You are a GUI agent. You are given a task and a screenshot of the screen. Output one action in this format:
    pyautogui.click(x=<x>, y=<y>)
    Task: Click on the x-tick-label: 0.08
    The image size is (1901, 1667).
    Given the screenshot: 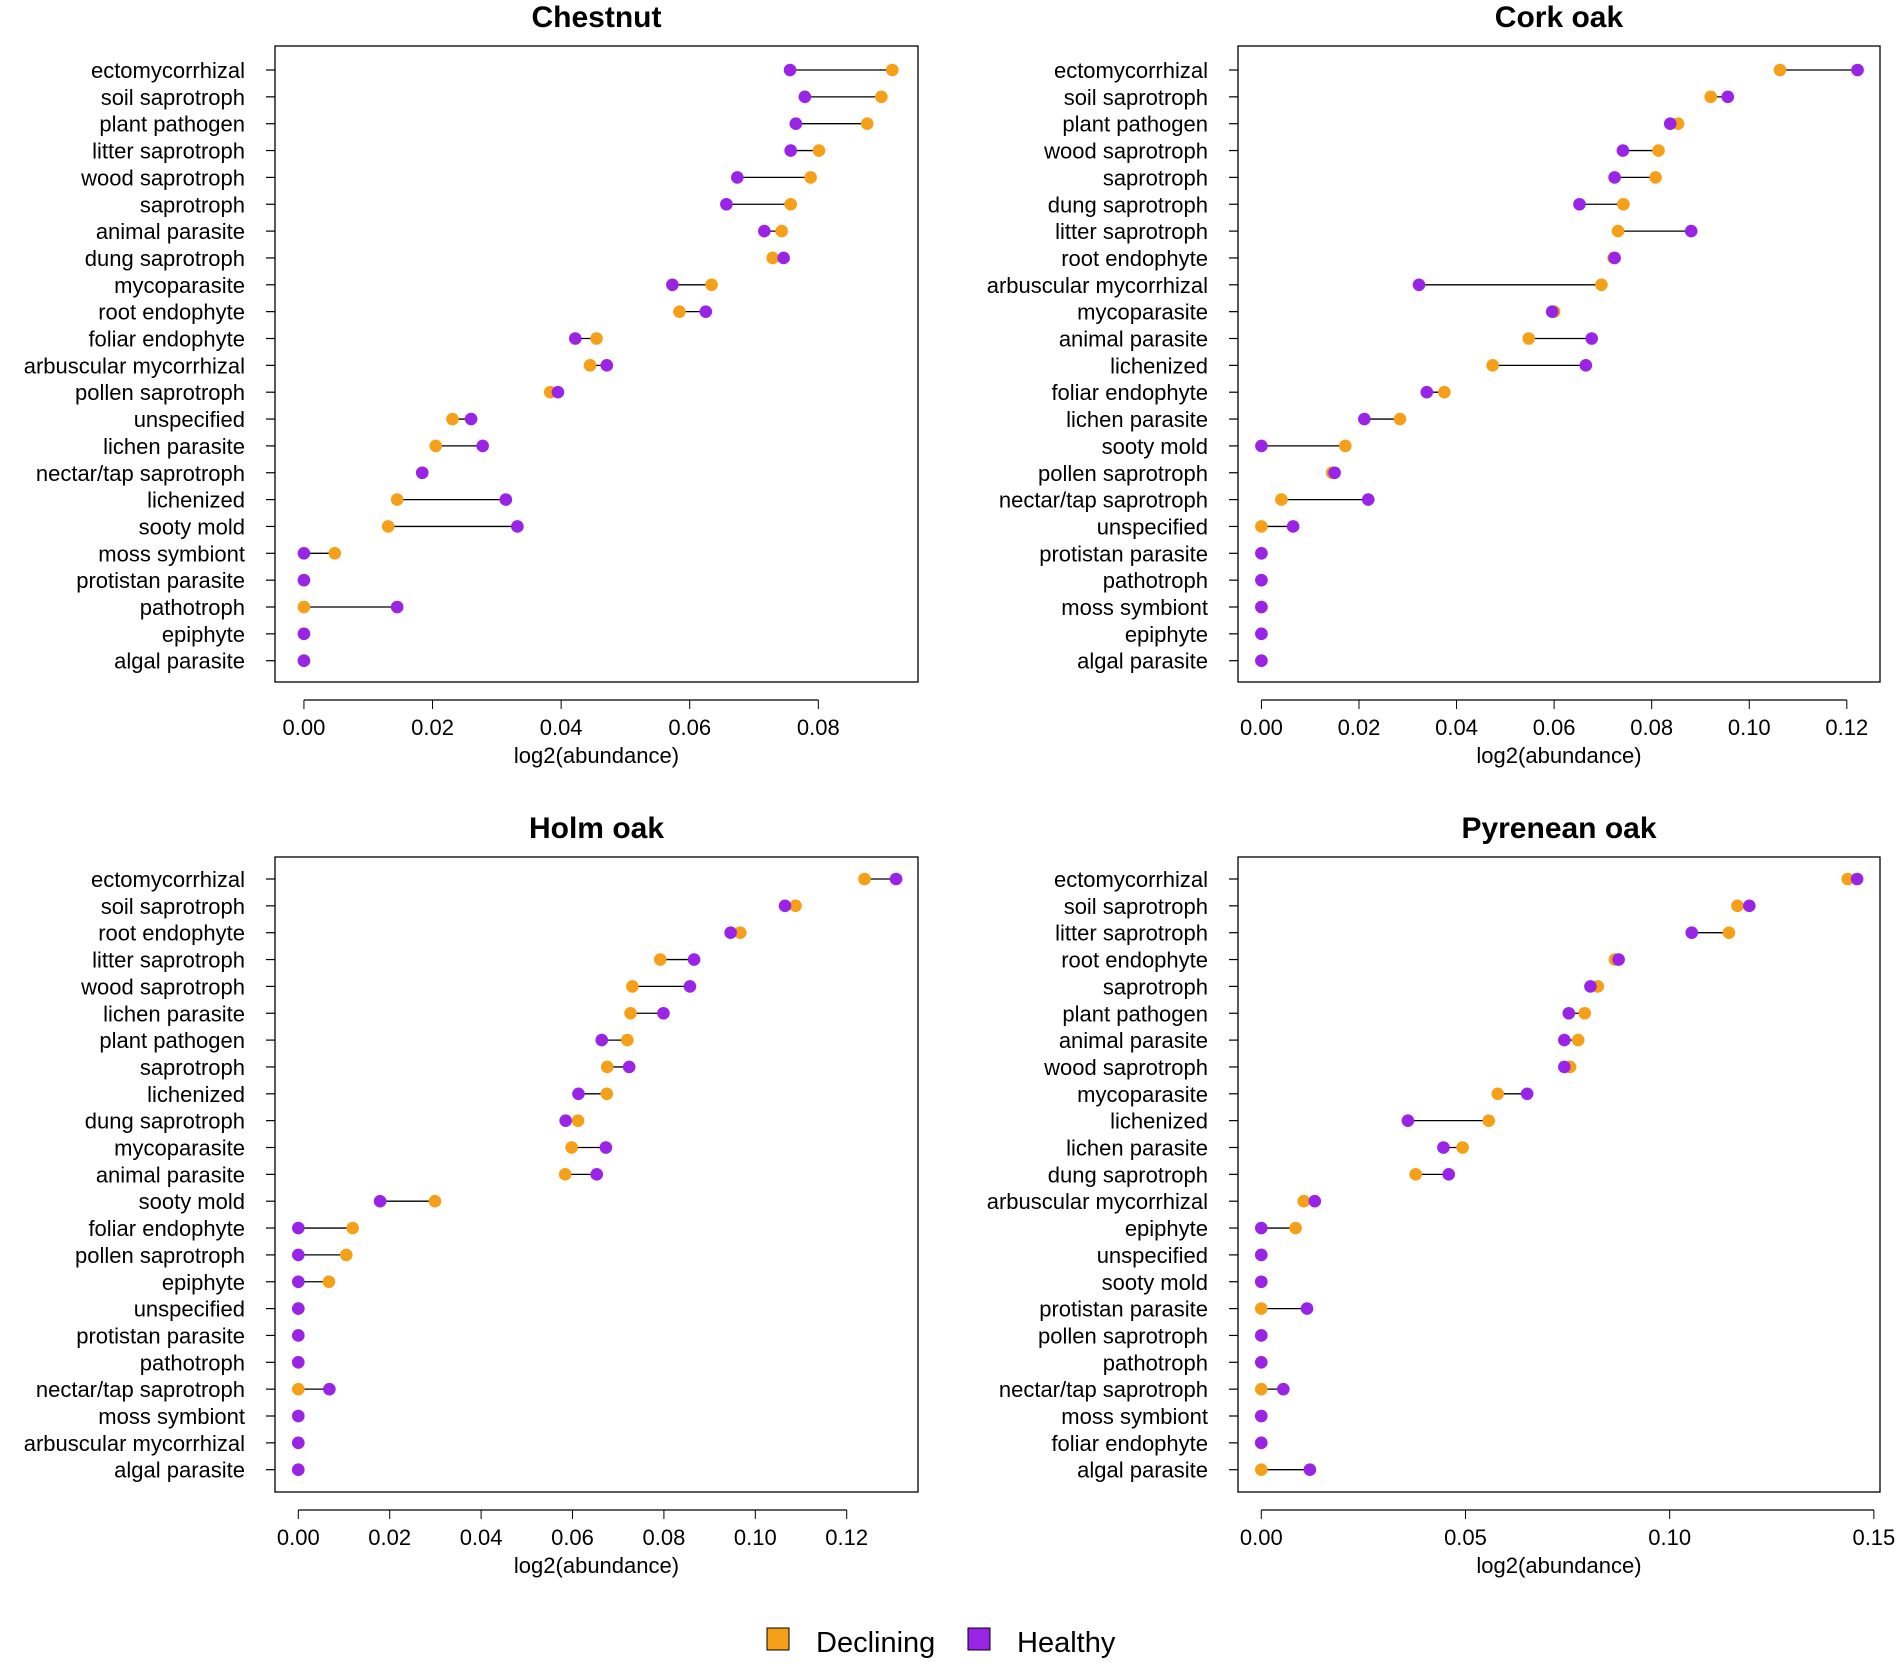 What is the action you would take?
    pyautogui.click(x=818, y=727)
    